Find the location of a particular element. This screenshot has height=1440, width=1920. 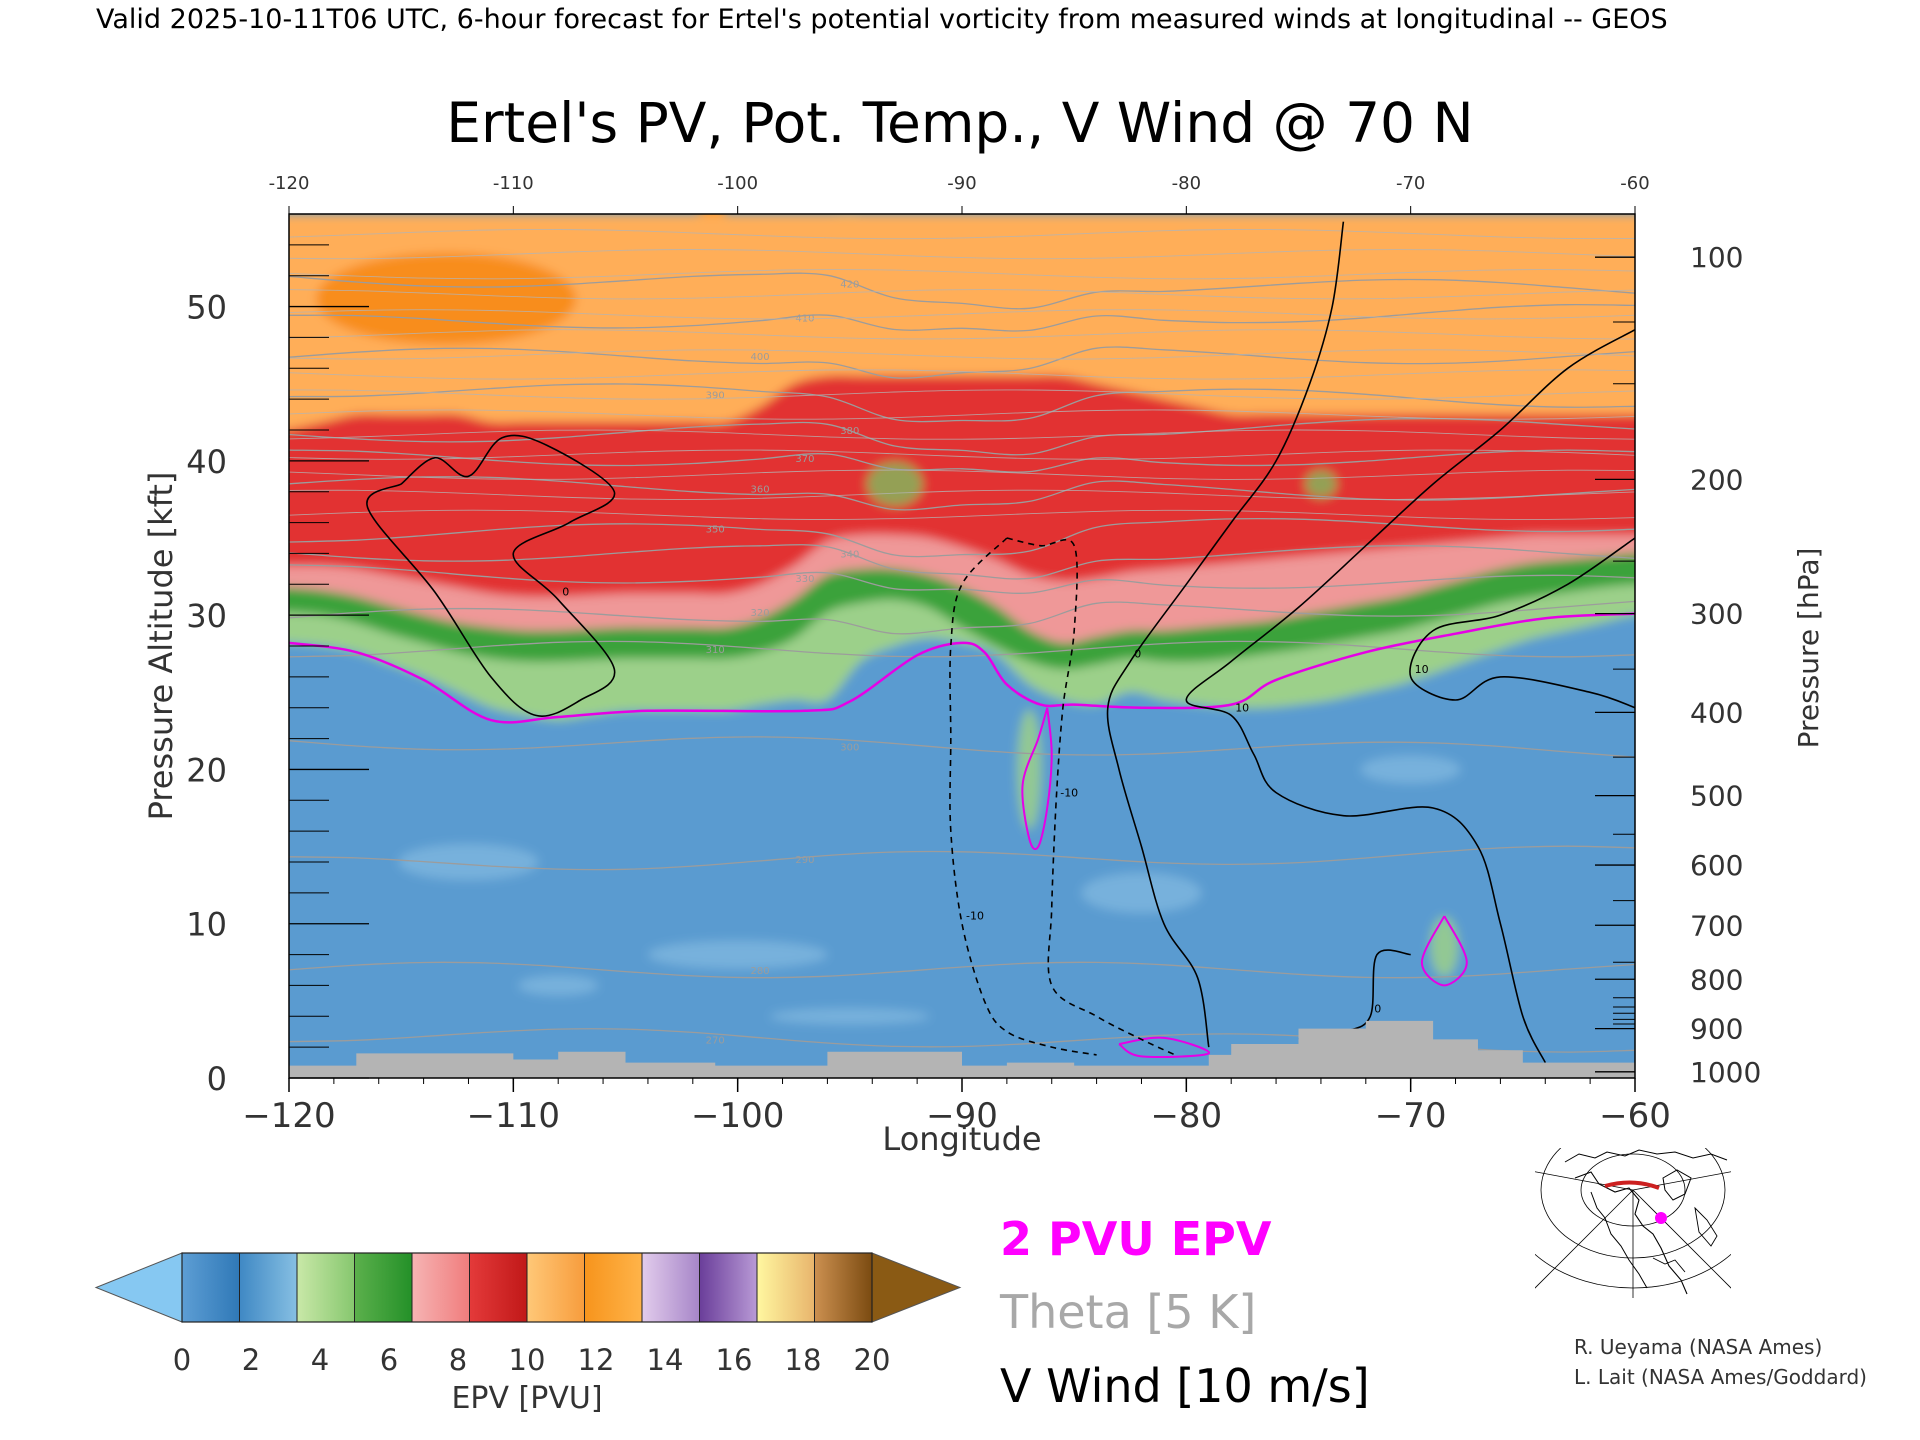

y2-tick-label: 300 is located at coordinates (1716, 614).